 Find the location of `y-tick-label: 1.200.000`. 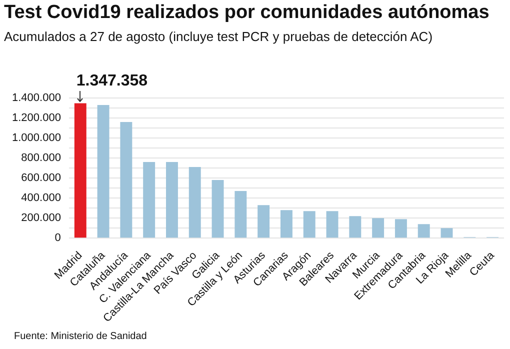

y-tick-label: 1.200.000 is located at coordinates (36, 118).